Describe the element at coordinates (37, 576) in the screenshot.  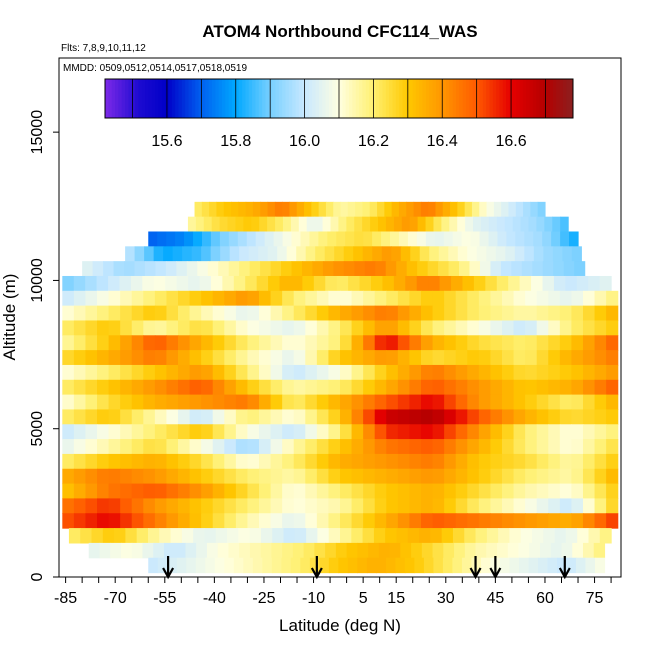
I see `y-tick-label: 0` at that location.